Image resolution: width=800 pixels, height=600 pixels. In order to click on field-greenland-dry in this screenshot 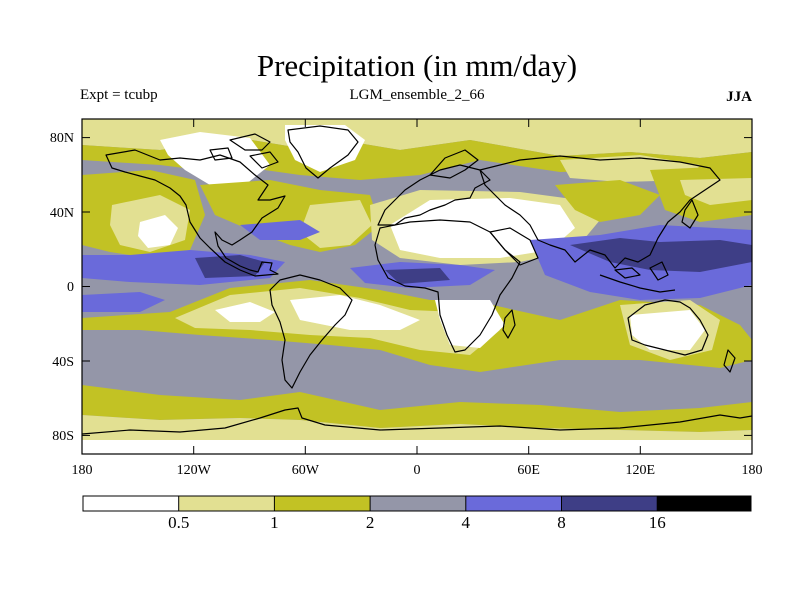, I will do `click(325, 148)`.